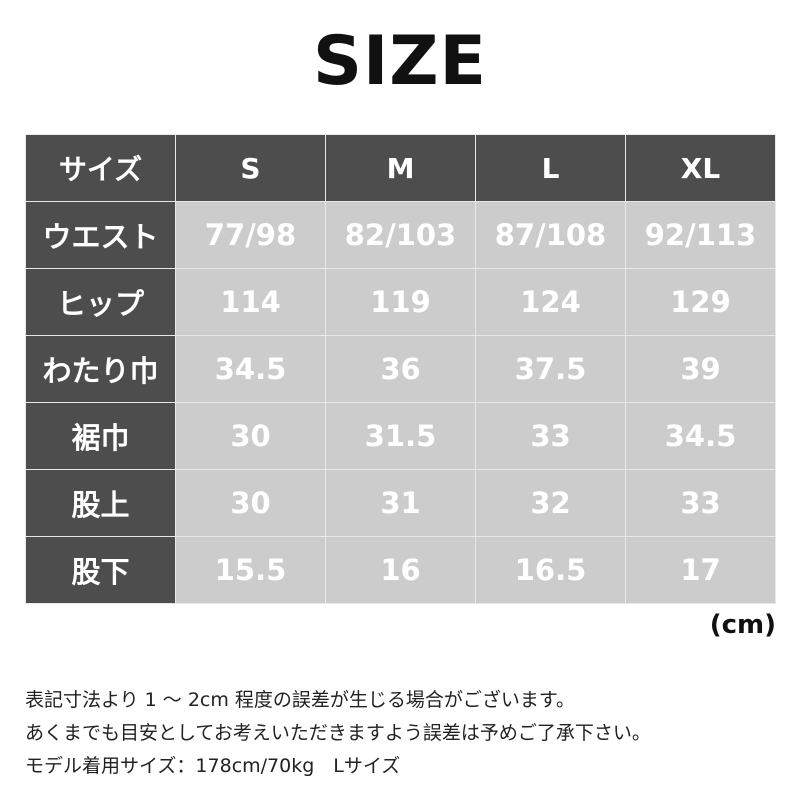 Image resolution: width=800 pixels, height=800 pixels. What do you see at coordinates (550, 235) in the screenshot?
I see `measurement-cell: 87/108` at bounding box center [550, 235].